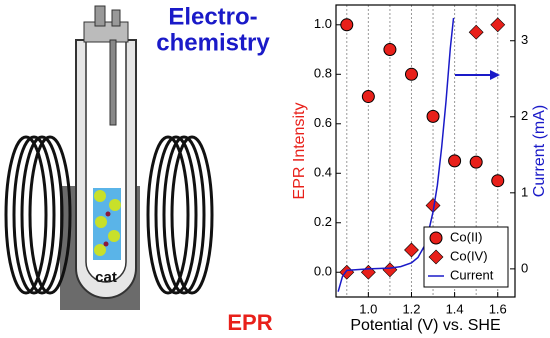 The width and height of the screenshot is (550, 338). Describe the element at coordinates (469, 255) in the screenshot. I see `legend-label: Co(IV)` at that location.